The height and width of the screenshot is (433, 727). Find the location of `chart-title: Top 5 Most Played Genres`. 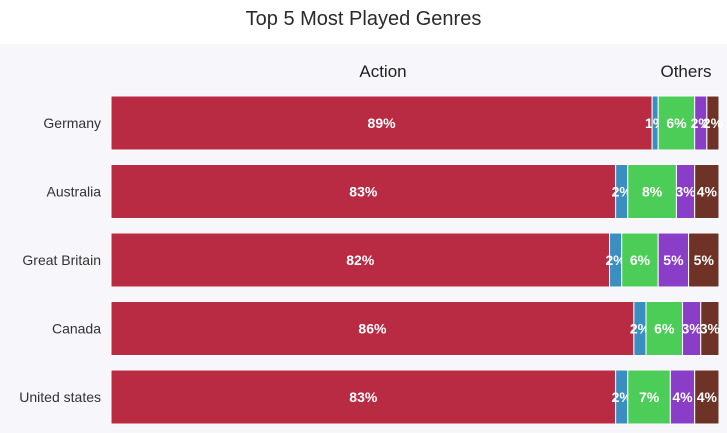

chart-title: Top 5 Most Played Genres is located at coordinates (363, 19).